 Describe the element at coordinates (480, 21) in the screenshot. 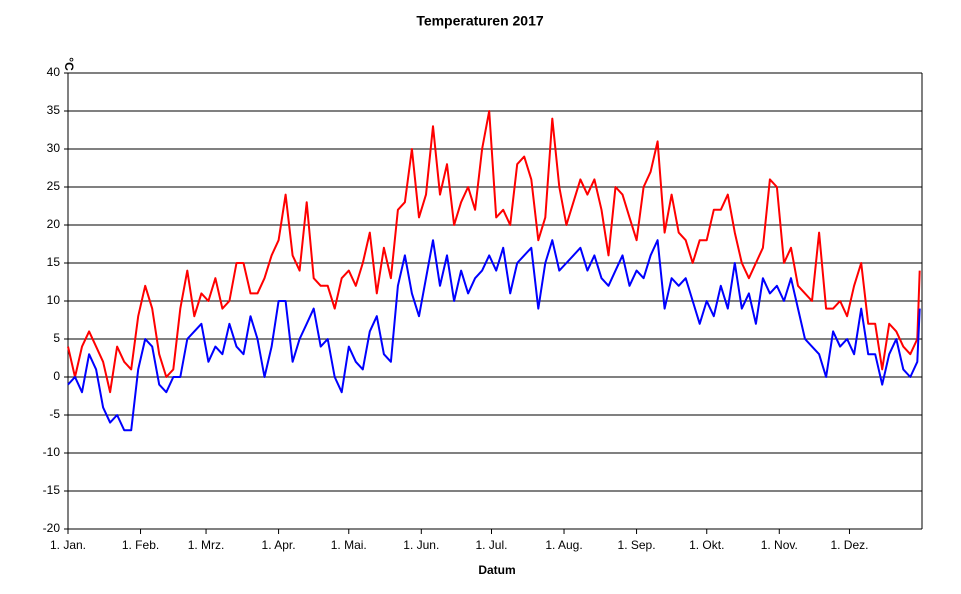

I see `chart-title: Temperaturen 2017` at that location.